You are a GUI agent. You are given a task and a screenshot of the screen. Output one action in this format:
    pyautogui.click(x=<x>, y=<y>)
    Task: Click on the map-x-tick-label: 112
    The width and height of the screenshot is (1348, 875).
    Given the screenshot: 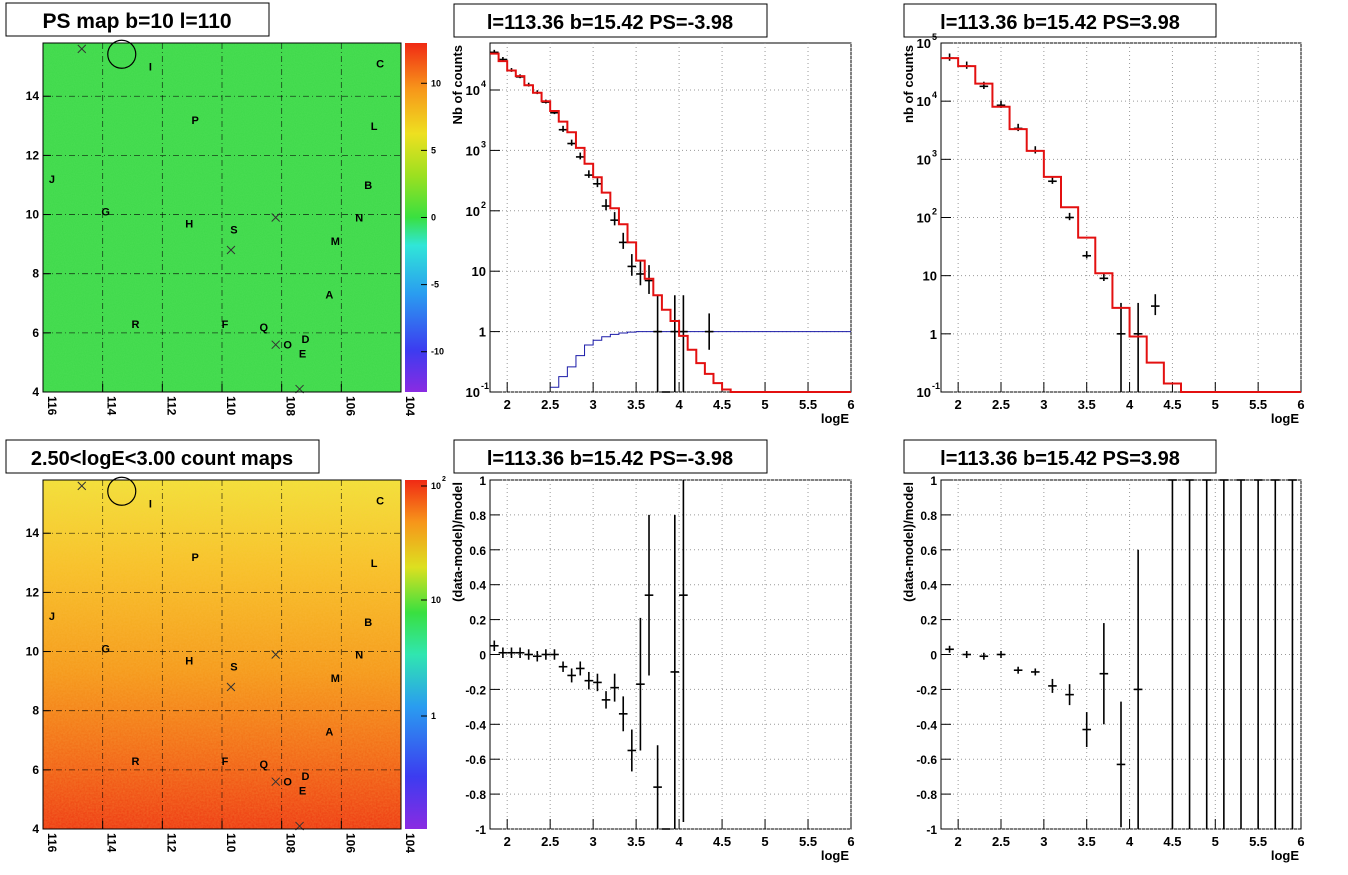 What is the action you would take?
    pyautogui.click(x=171, y=406)
    